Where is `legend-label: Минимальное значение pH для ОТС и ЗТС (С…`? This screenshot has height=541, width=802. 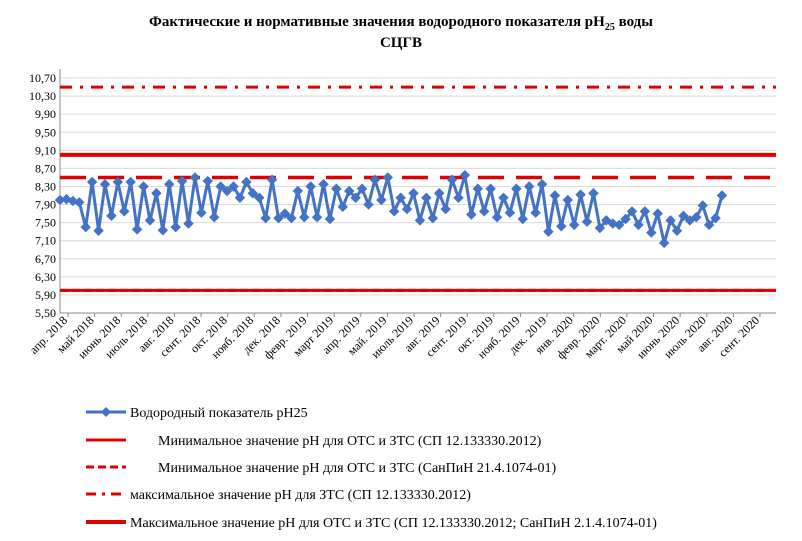 legend-label: Минимальное значение pH для ОТС и ЗТС (С… is located at coordinates (357, 468).